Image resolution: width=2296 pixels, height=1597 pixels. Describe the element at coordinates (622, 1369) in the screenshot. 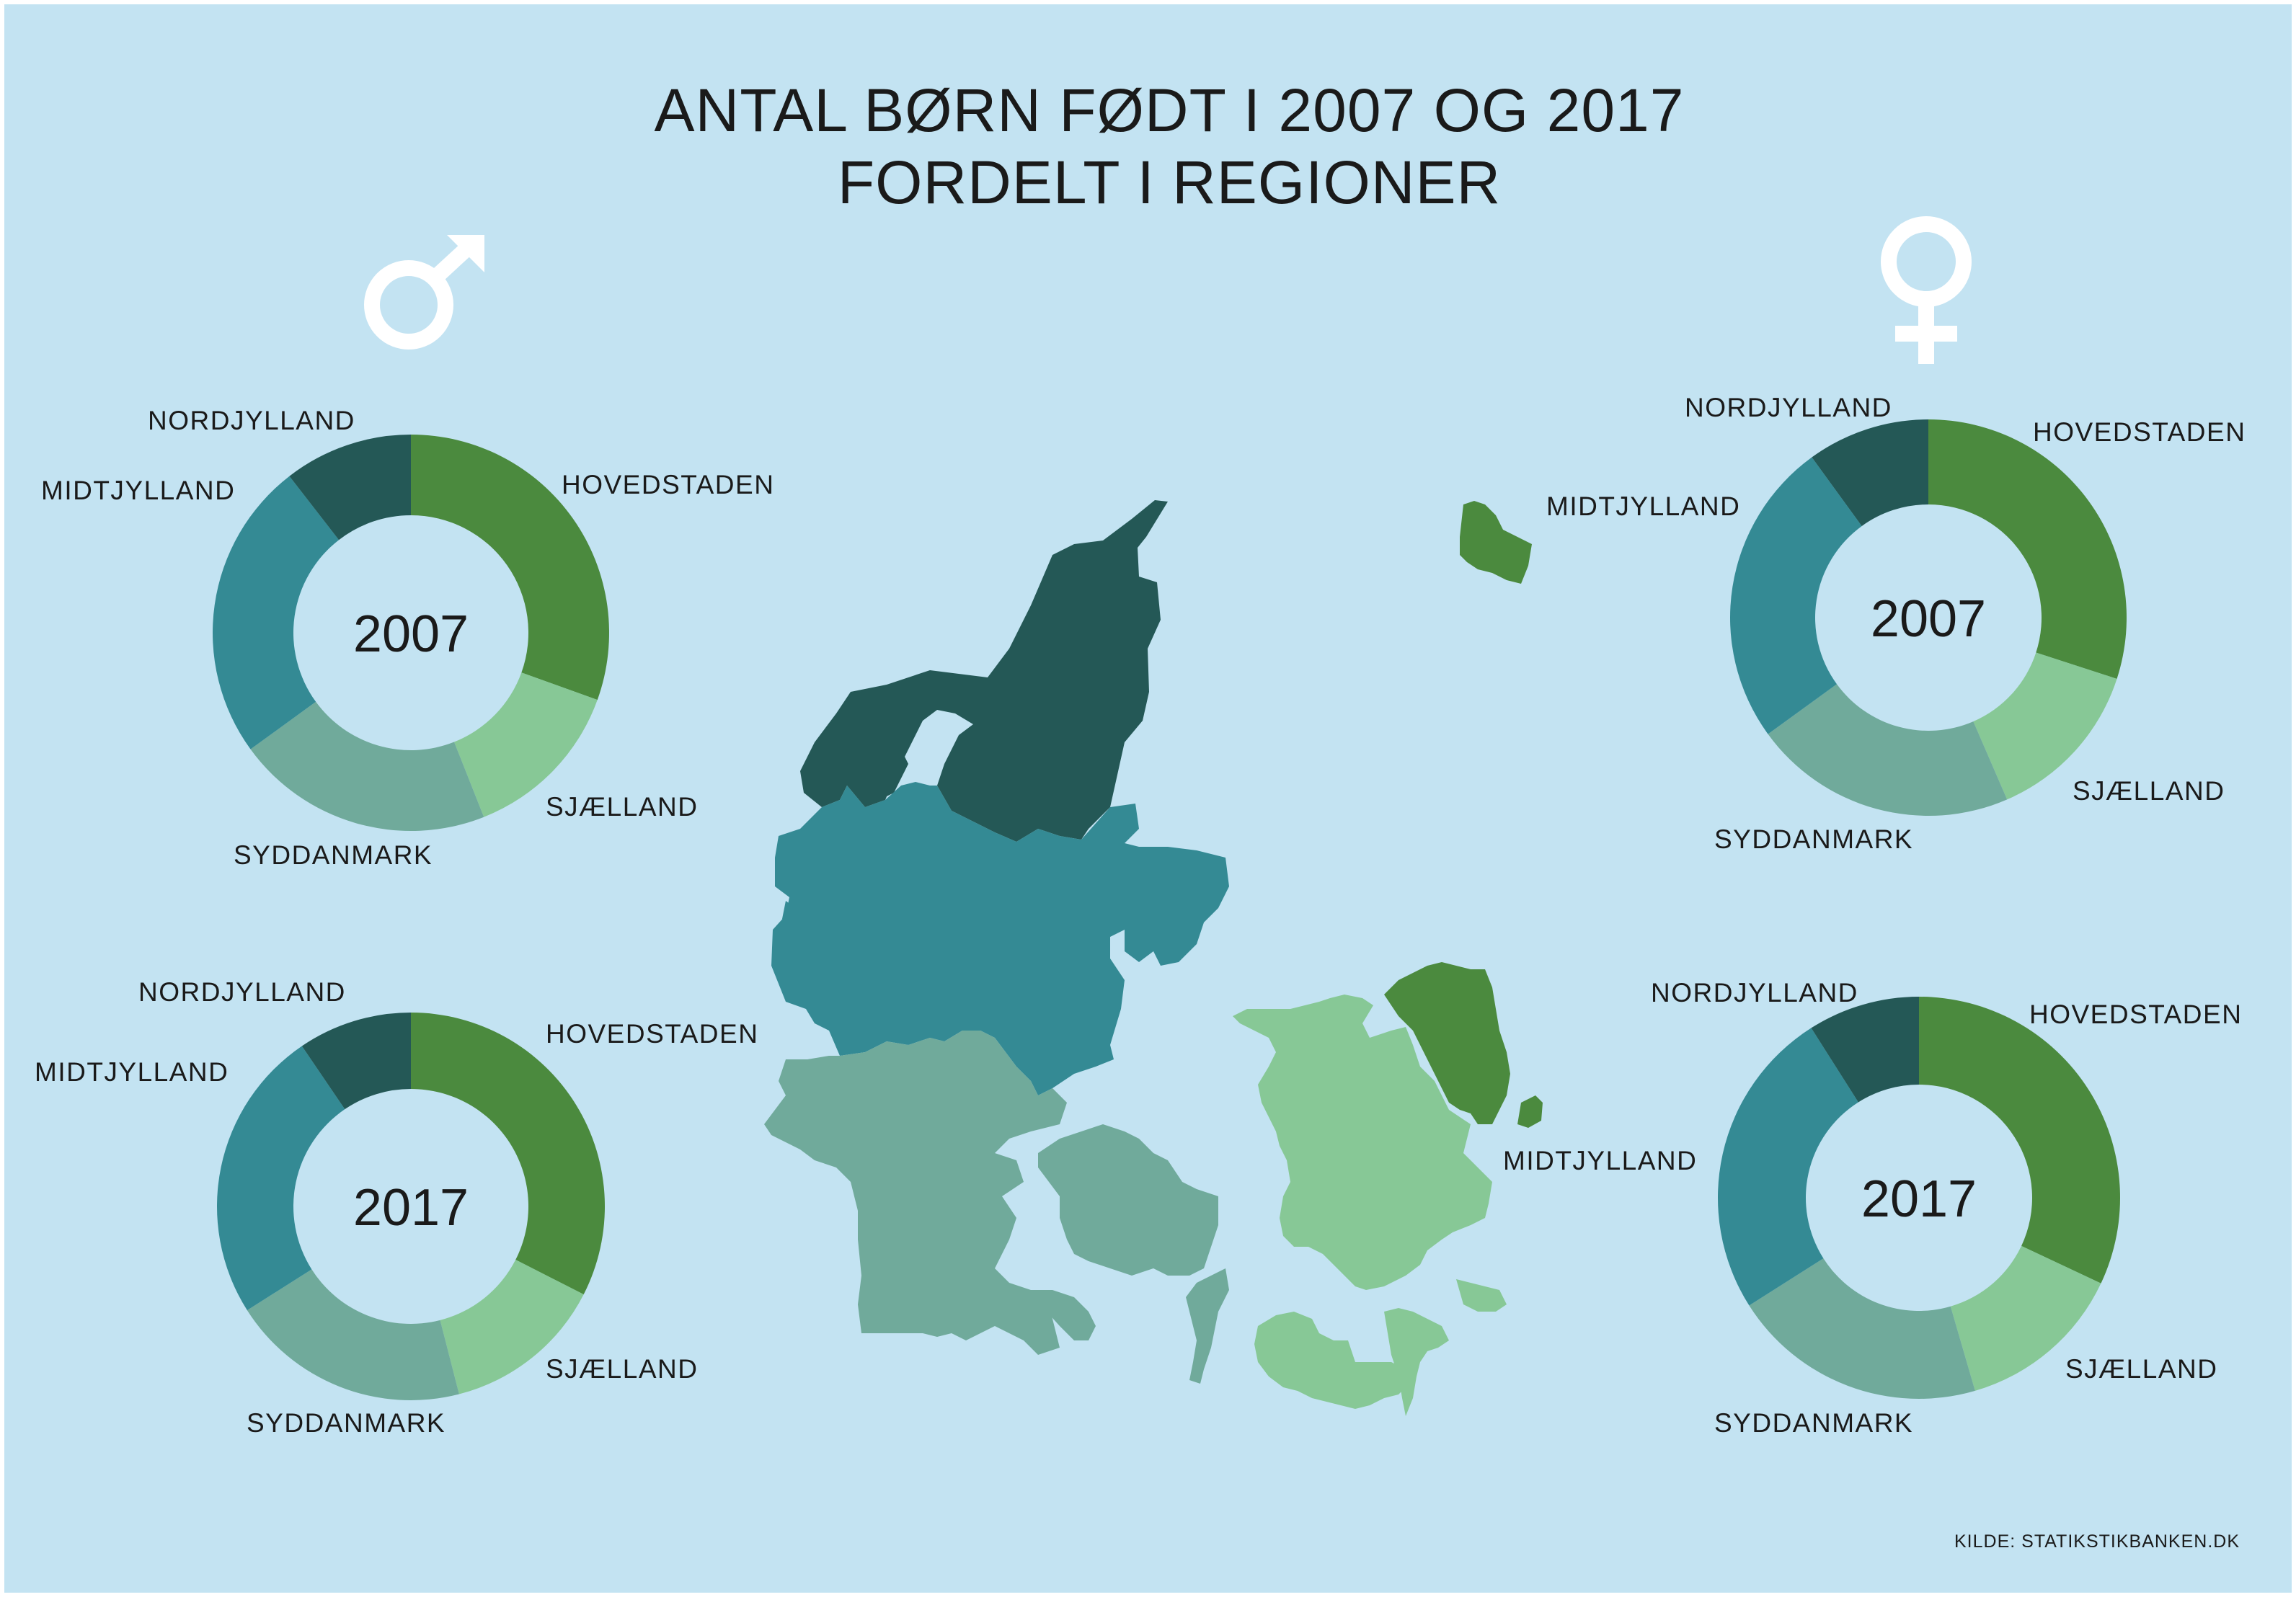

I see `label-m17-sjaelland: SJÆLLAND` at that location.